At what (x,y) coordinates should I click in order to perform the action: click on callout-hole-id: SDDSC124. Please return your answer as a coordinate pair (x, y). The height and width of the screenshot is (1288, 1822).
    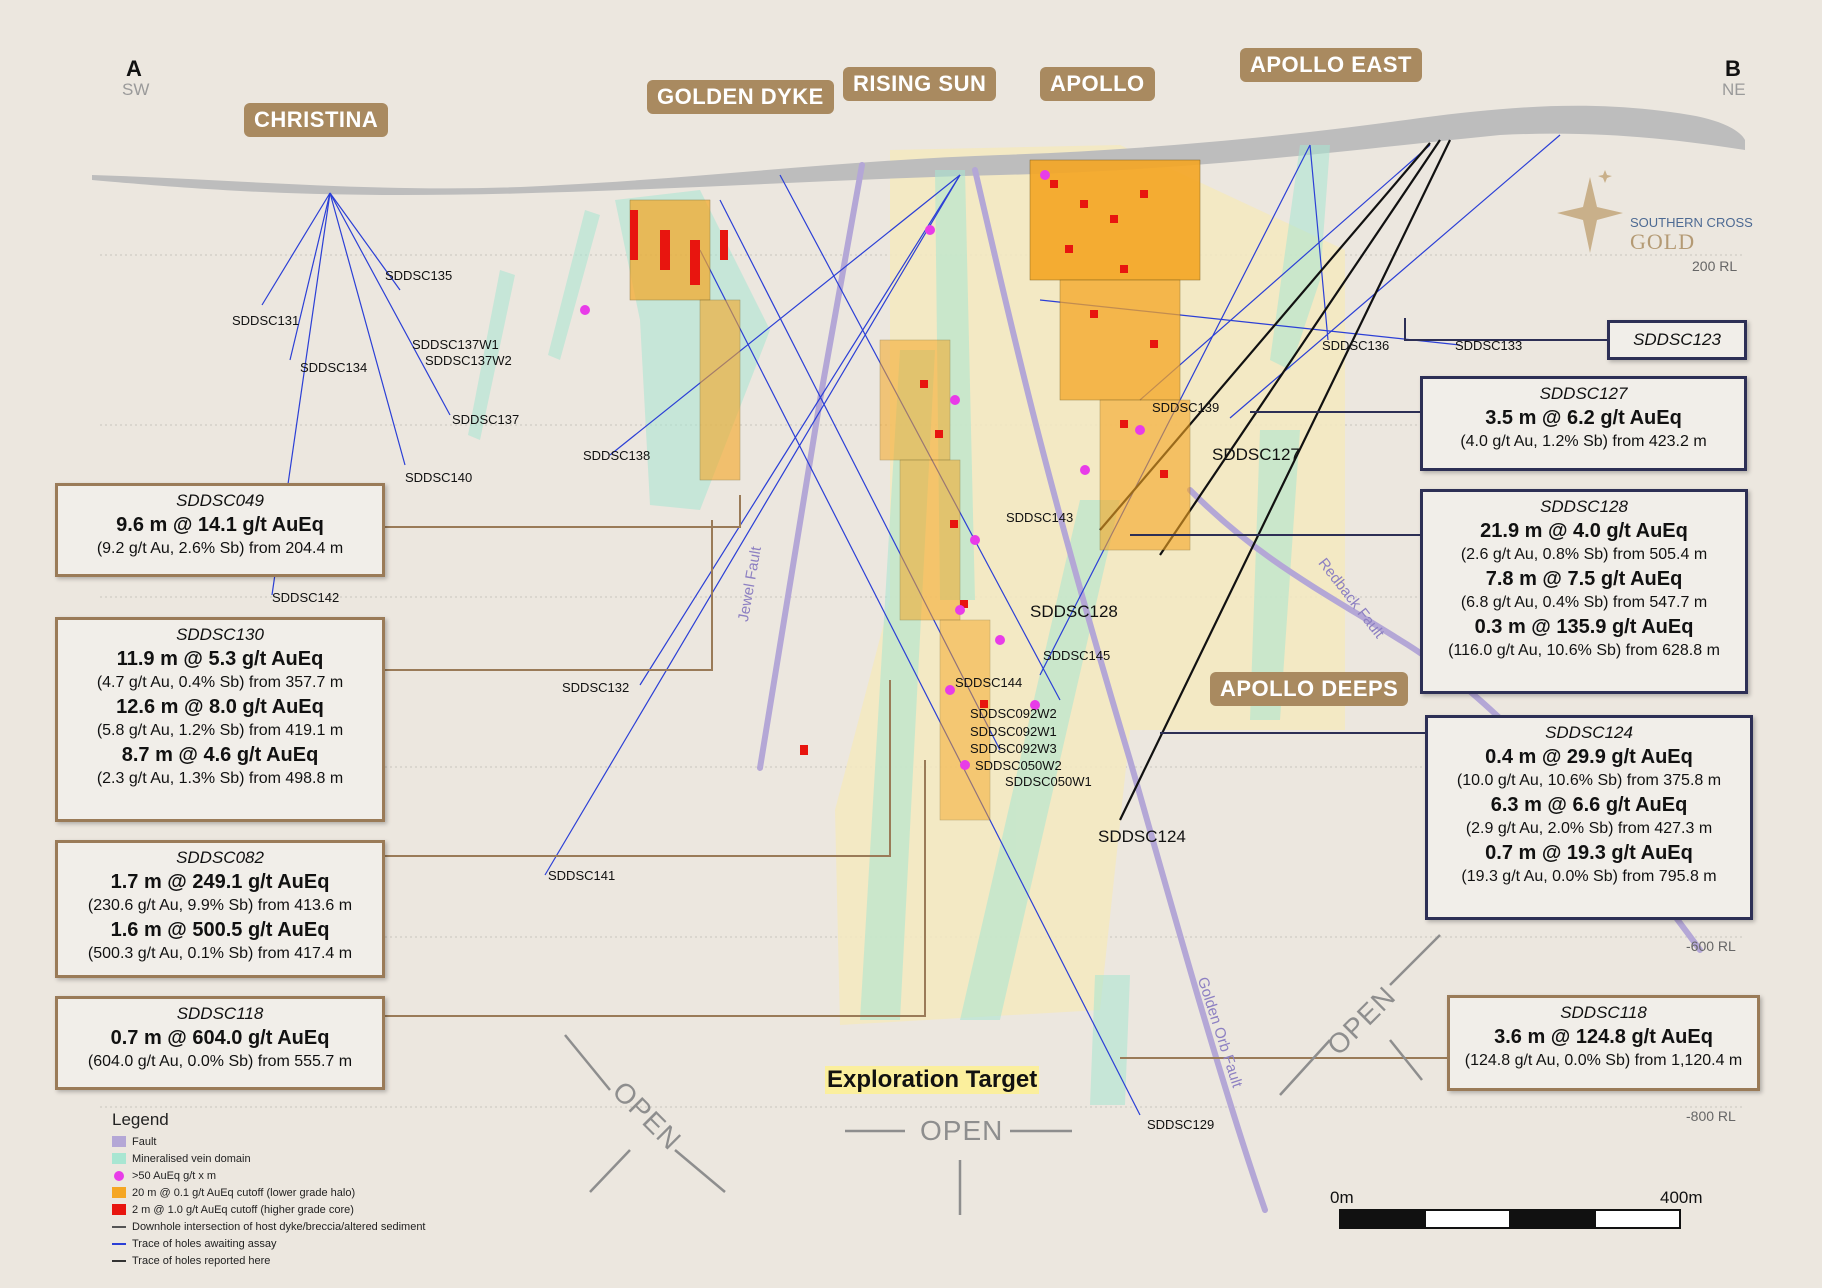
    Looking at the image, I should click on (1589, 732).